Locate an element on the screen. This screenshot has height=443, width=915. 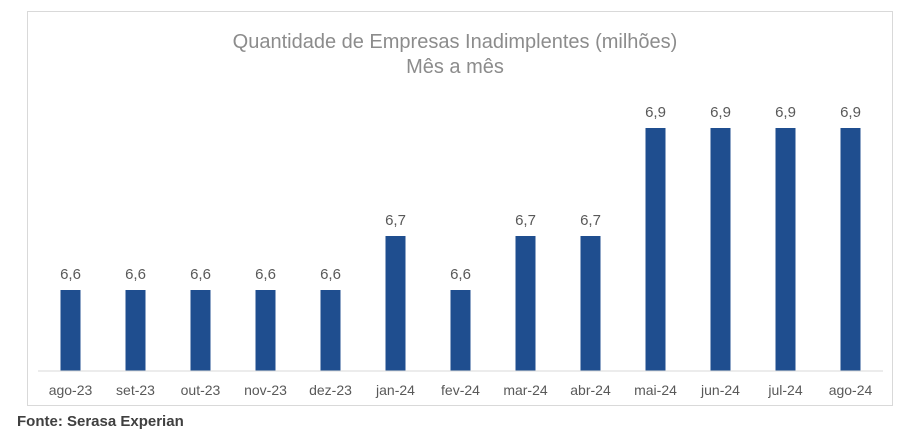
tick-label-nov-23: nov-23 is located at coordinates (265, 390).